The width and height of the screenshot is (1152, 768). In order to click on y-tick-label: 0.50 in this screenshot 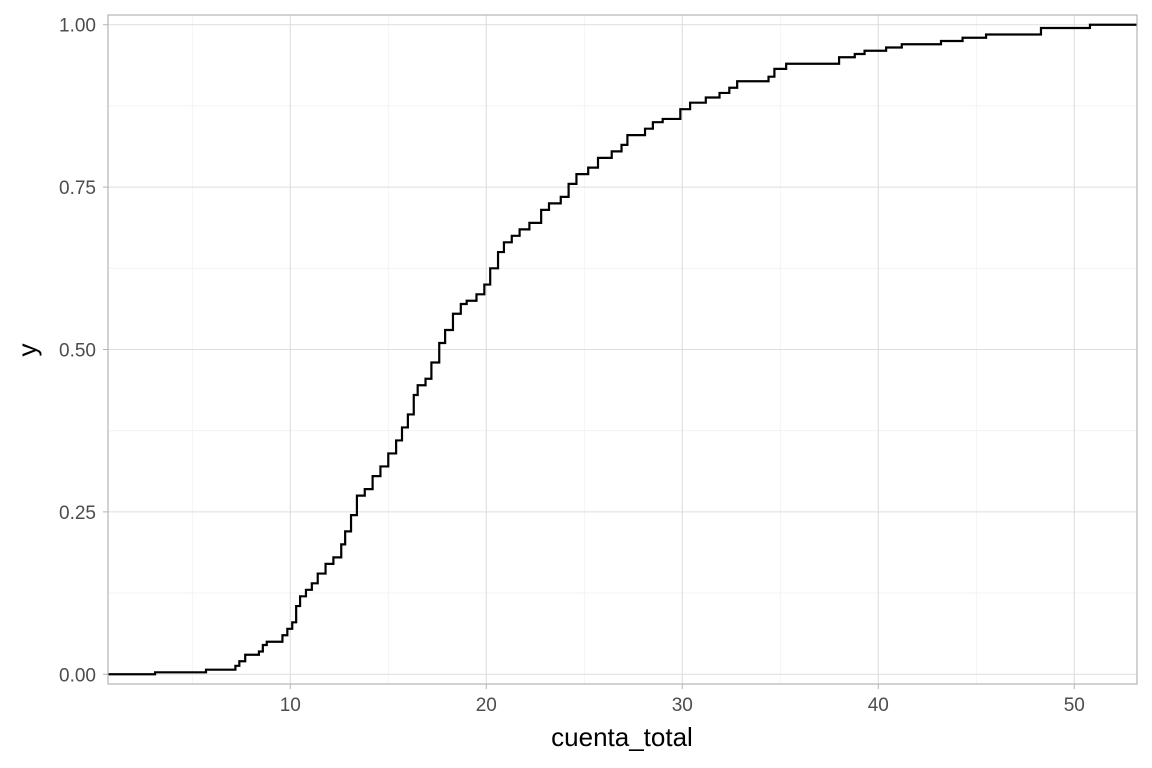, I will do `click(77, 351)`.